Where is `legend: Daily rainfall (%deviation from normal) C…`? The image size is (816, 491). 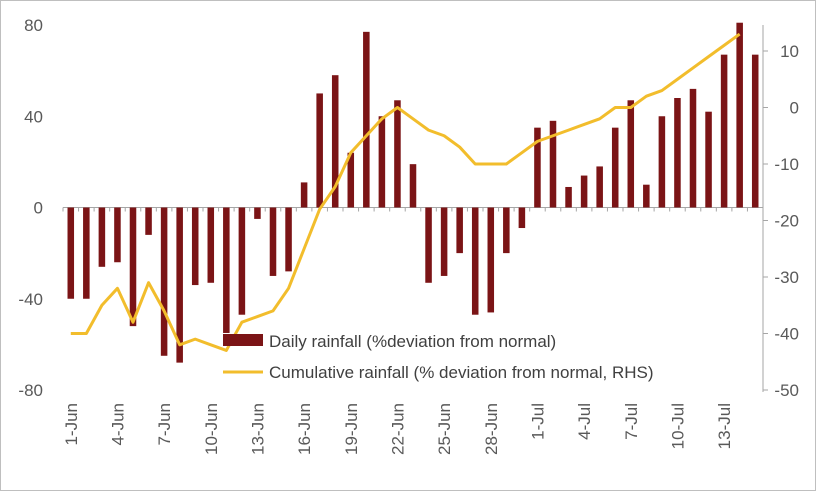
legend: Daily rainfall (%deviation from normal) C… is located at coordinates (438, 357).